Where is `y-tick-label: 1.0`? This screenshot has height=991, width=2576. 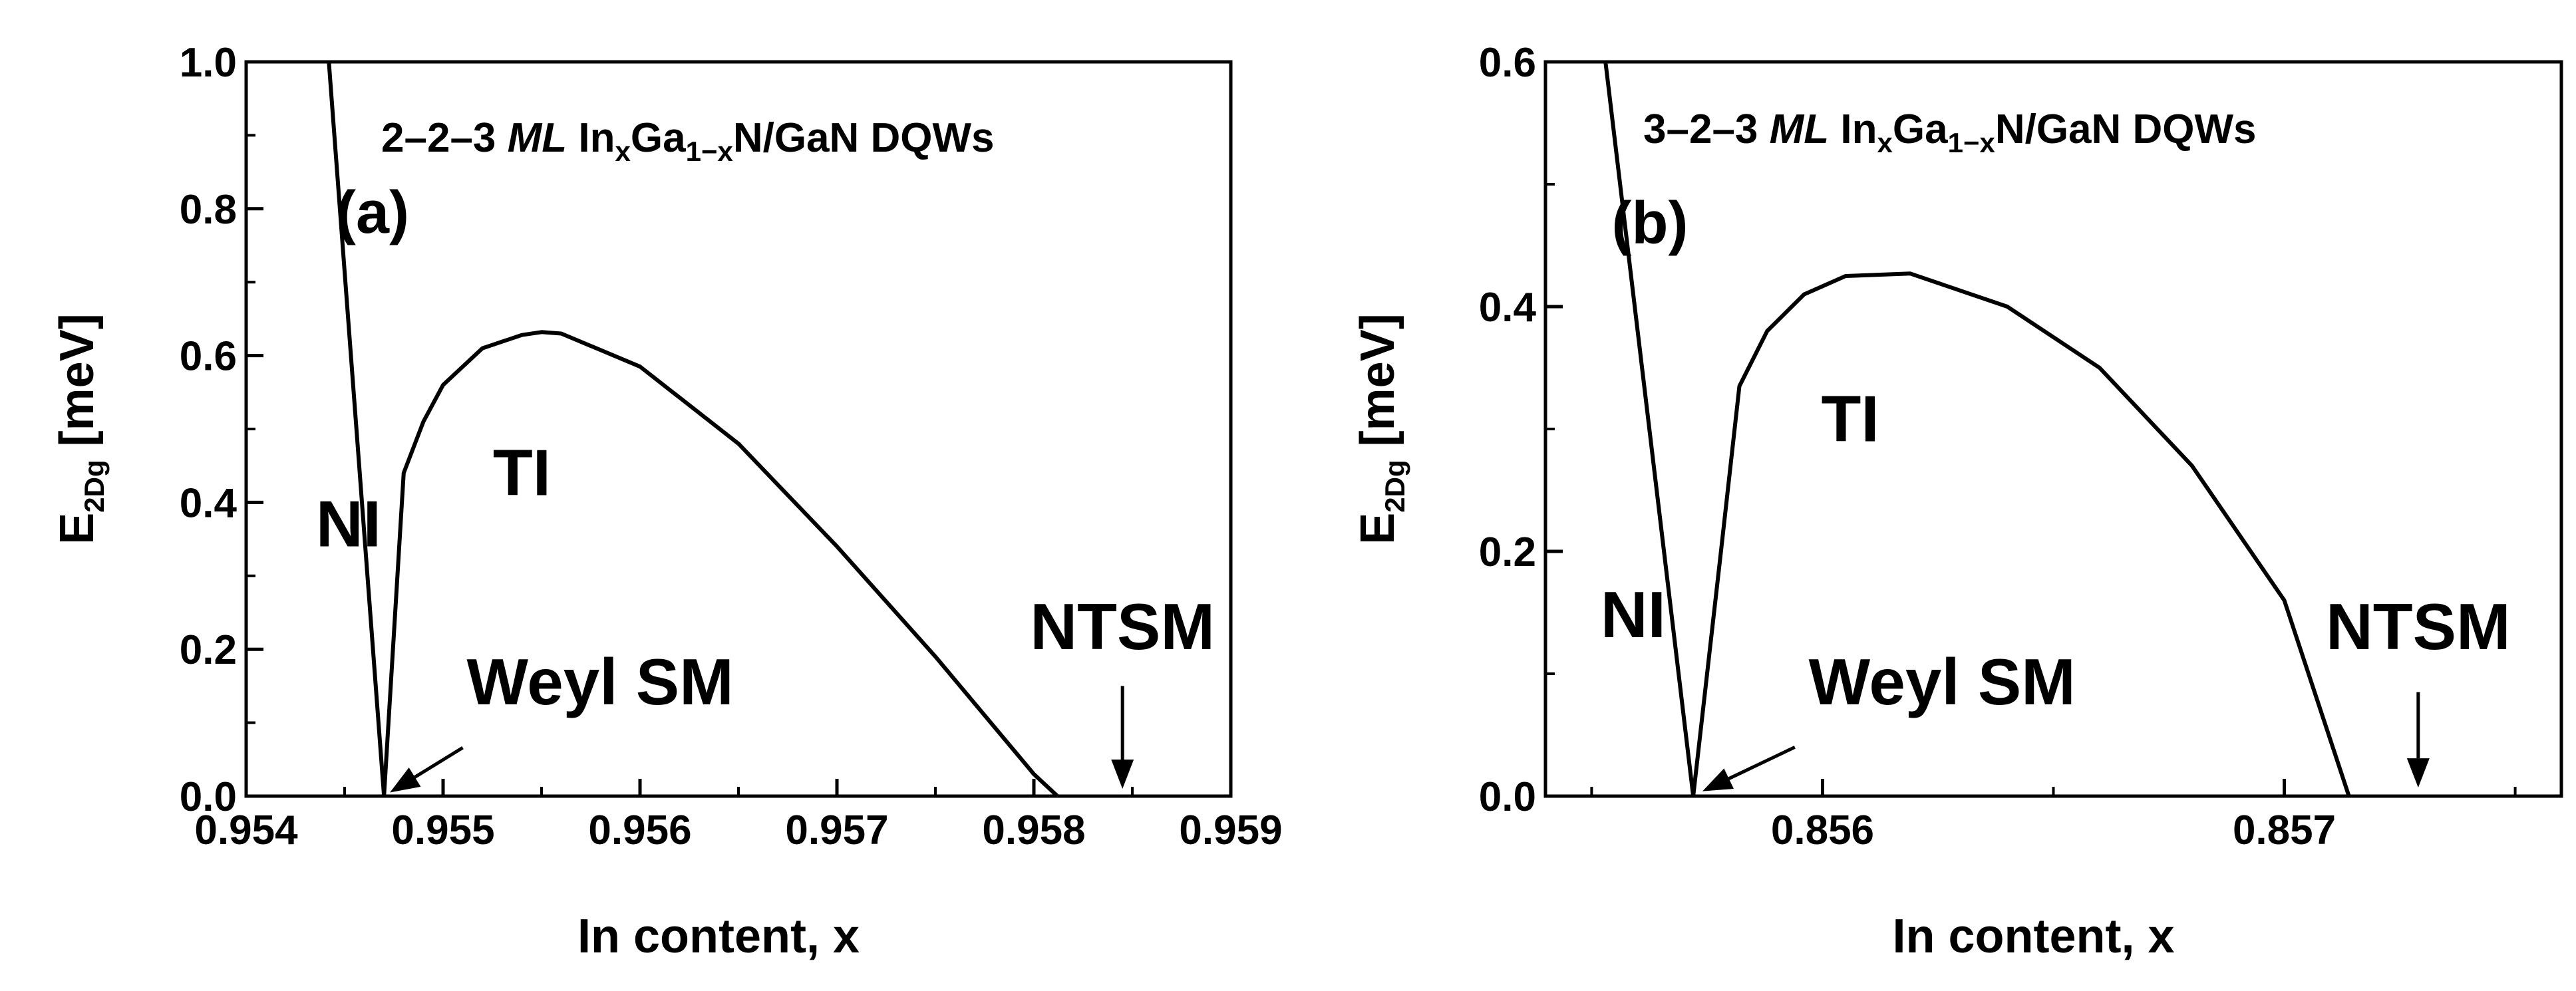 y-tick-label: 1.0 is located at coordinates (208, 63).